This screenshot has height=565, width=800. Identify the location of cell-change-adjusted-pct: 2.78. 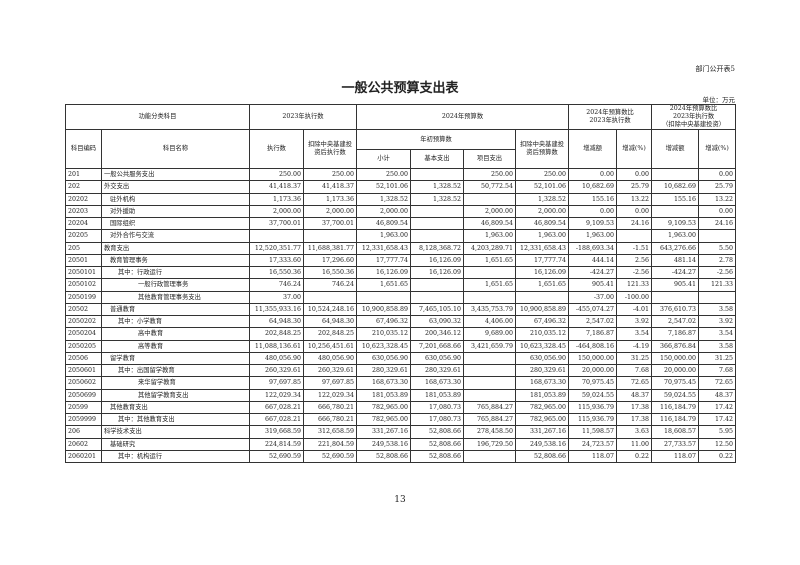
(717, 260).